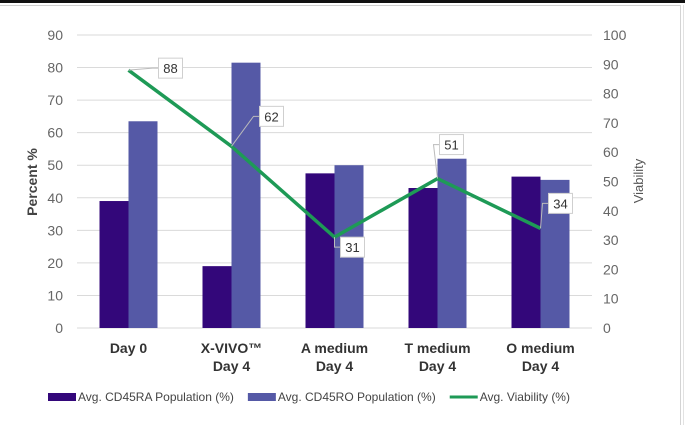 The width and height of the screenshot is (685, 425). I want to click on y-tick-label-left: 80, so click(55, 68).